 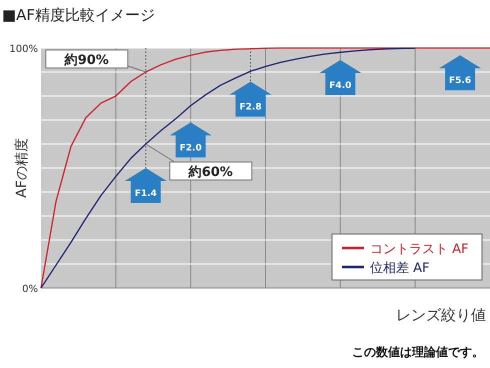 What do you see at coordinates (460, 81) in the screenshot?
I see `annotation: F5.6` at bounding box center [460, 81].